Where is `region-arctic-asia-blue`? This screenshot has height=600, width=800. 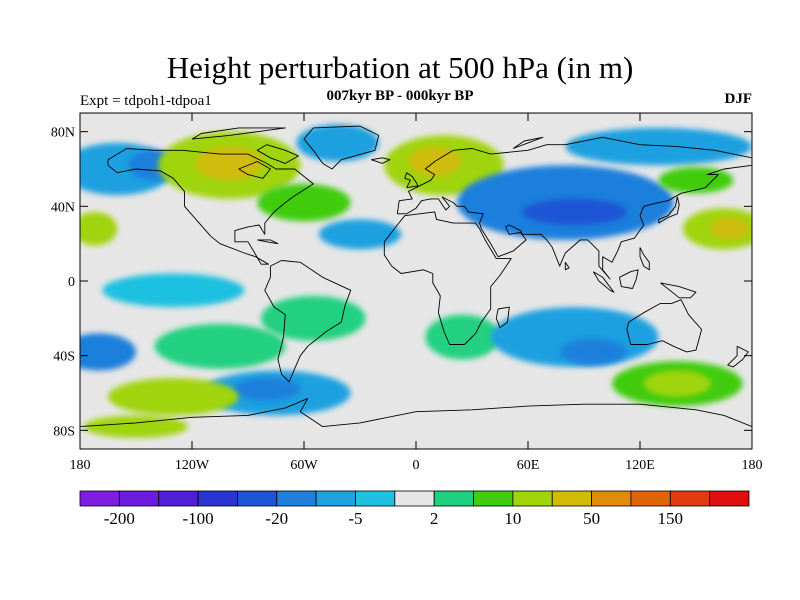
region-arctic-asia-blue is located at coordinates (658, 146).